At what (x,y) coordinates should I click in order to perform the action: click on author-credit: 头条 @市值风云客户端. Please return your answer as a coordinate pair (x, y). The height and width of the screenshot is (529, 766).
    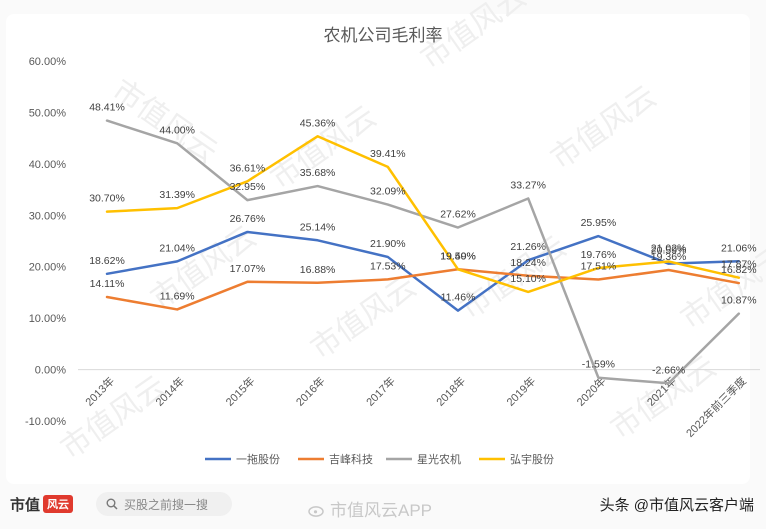
    Looking at the image, I should click on (676, 505).